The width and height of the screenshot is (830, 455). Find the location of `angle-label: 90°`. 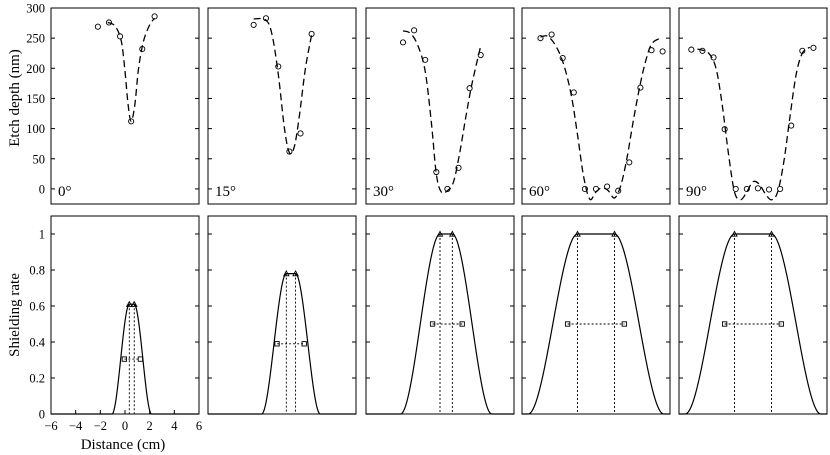

angle-label: 90° is located at coordinates (696, 192).